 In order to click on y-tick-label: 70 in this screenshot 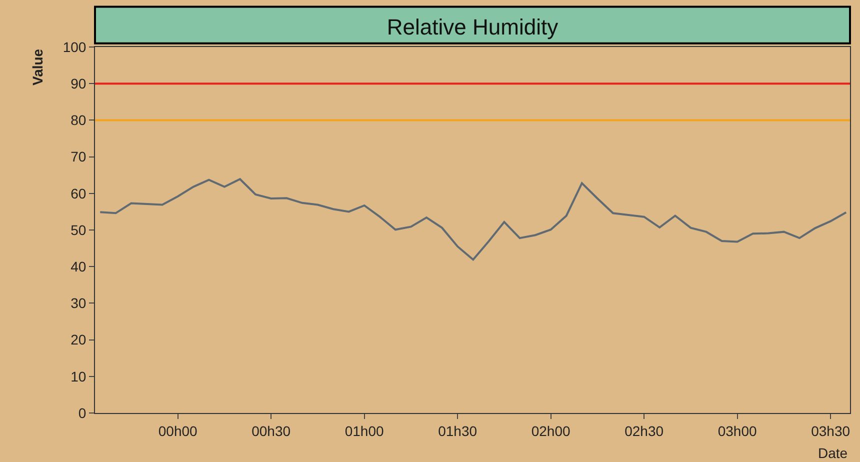, I will do `click(78, 156)`.